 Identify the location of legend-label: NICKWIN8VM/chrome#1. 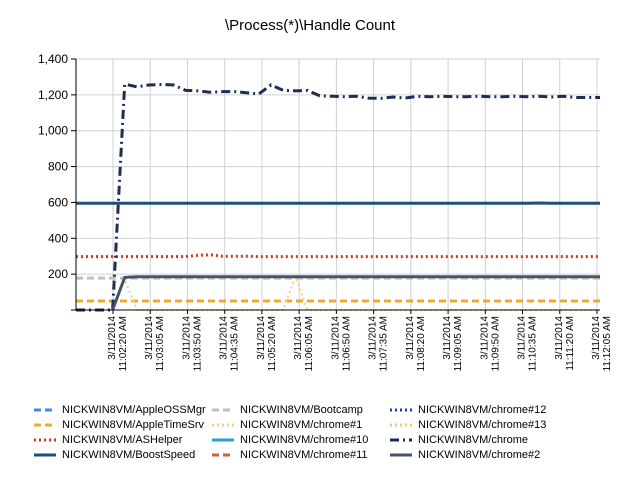
(301, 424).